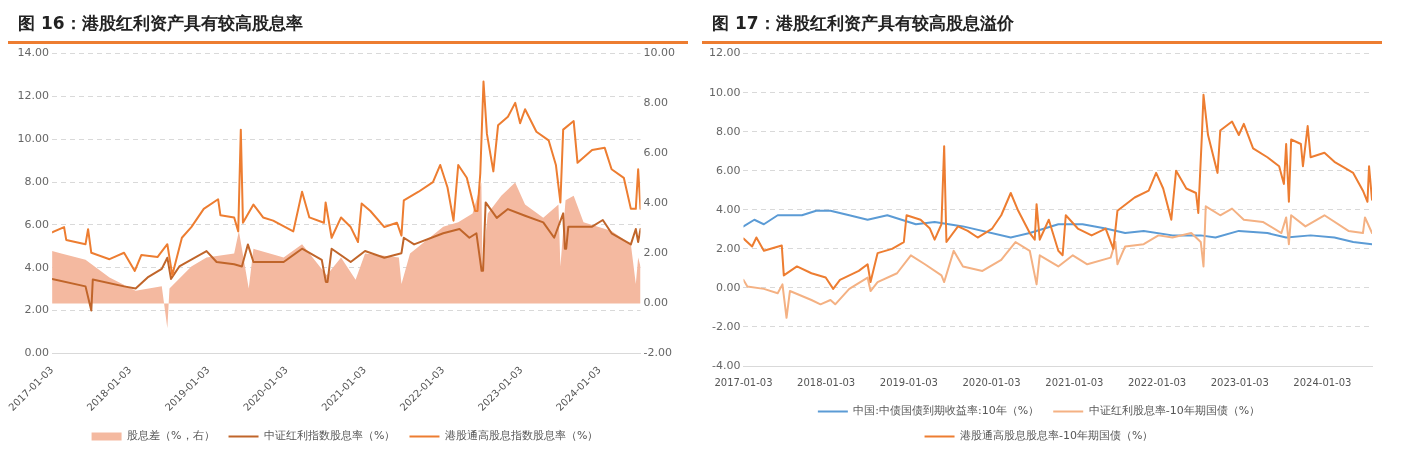 This screenshot has height=462, width=1405. What do you see at coordinates (656, 253) in the screenshot?
I see `y2-tick-label: 2.00` at bounding box center [656, 253].